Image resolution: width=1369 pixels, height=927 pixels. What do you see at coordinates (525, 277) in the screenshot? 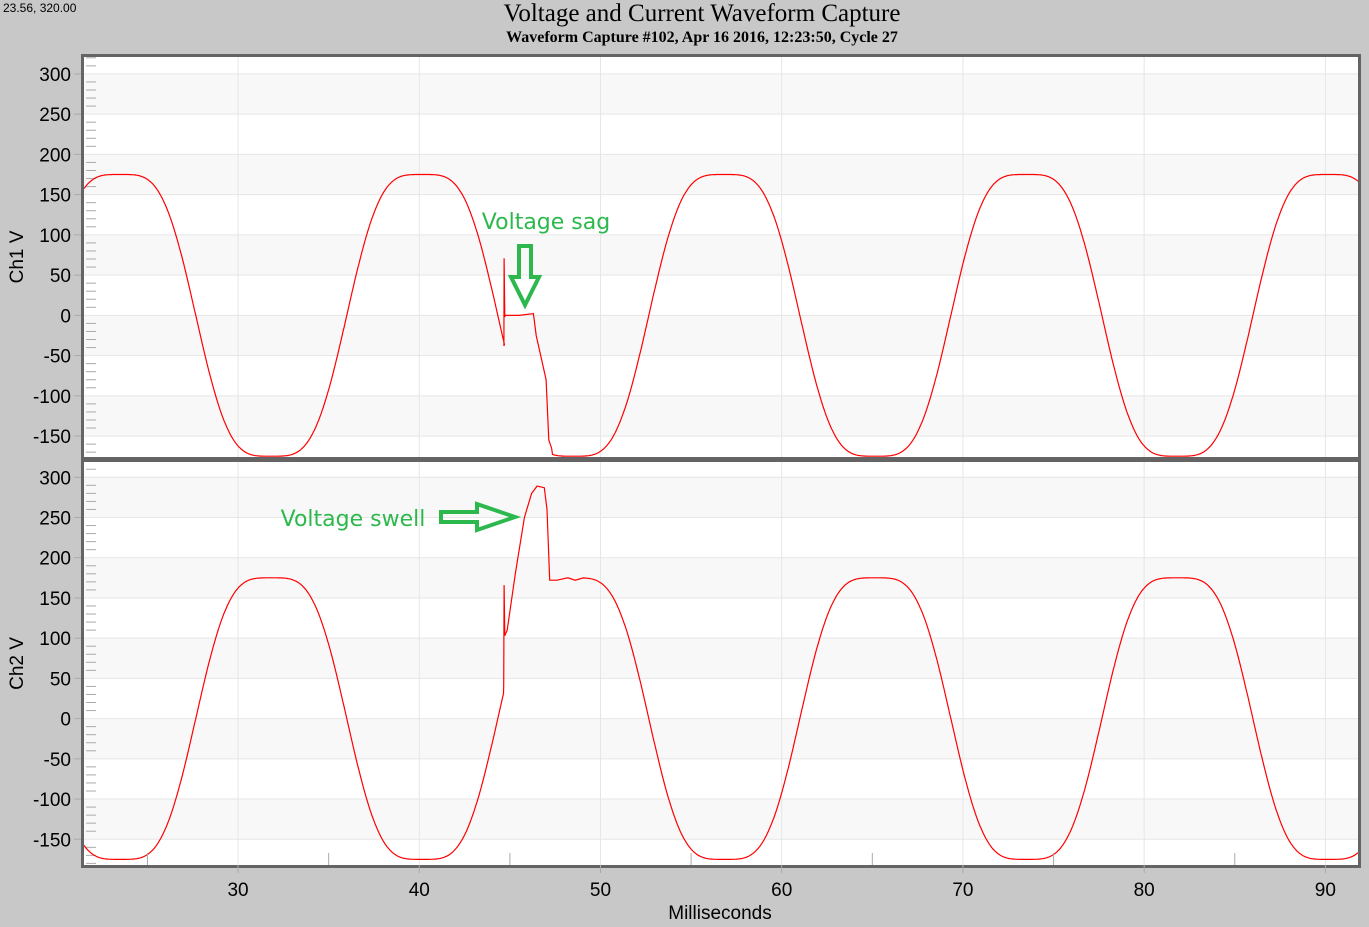
I see `arrow-down-icon` at bounding box center [525, 277].